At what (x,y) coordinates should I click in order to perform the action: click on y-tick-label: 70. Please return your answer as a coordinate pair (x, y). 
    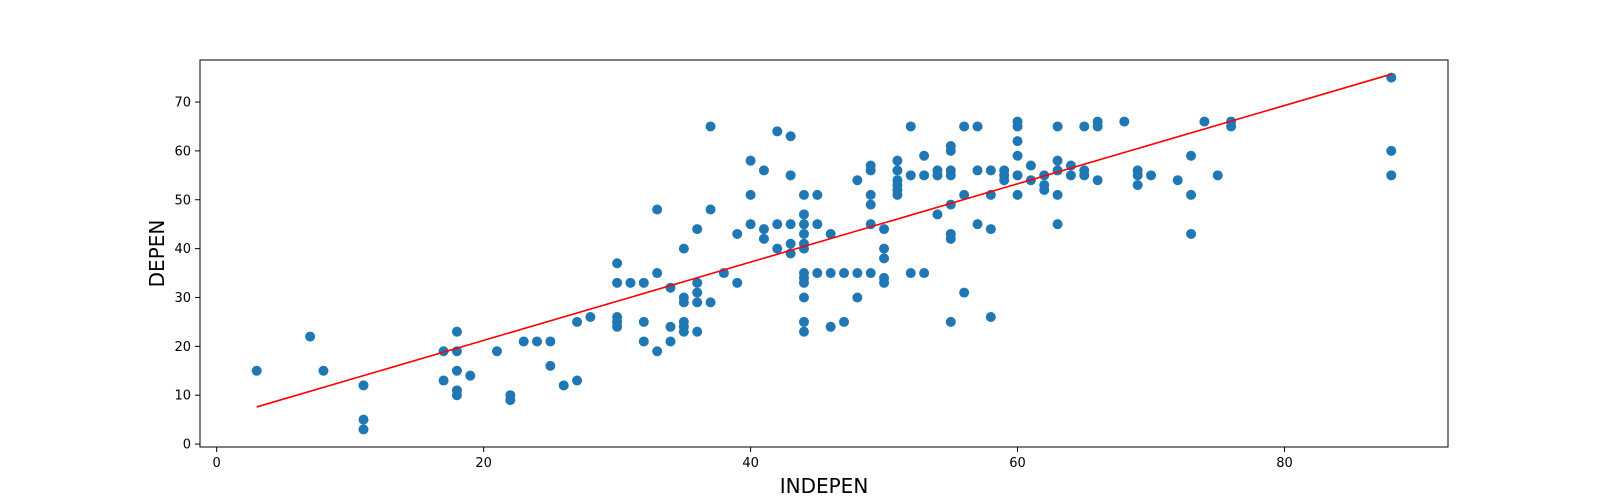
    Looking at the image, I should click on (182, 103).